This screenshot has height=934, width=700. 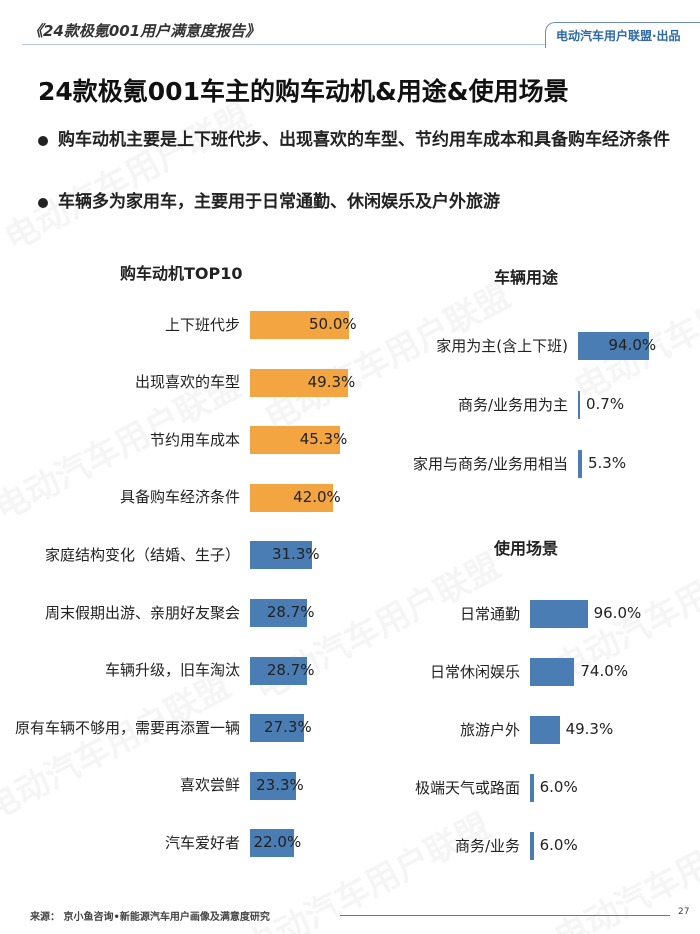 I want to click on category-label: 具备购车经济条件, so click(x=179, y=497).